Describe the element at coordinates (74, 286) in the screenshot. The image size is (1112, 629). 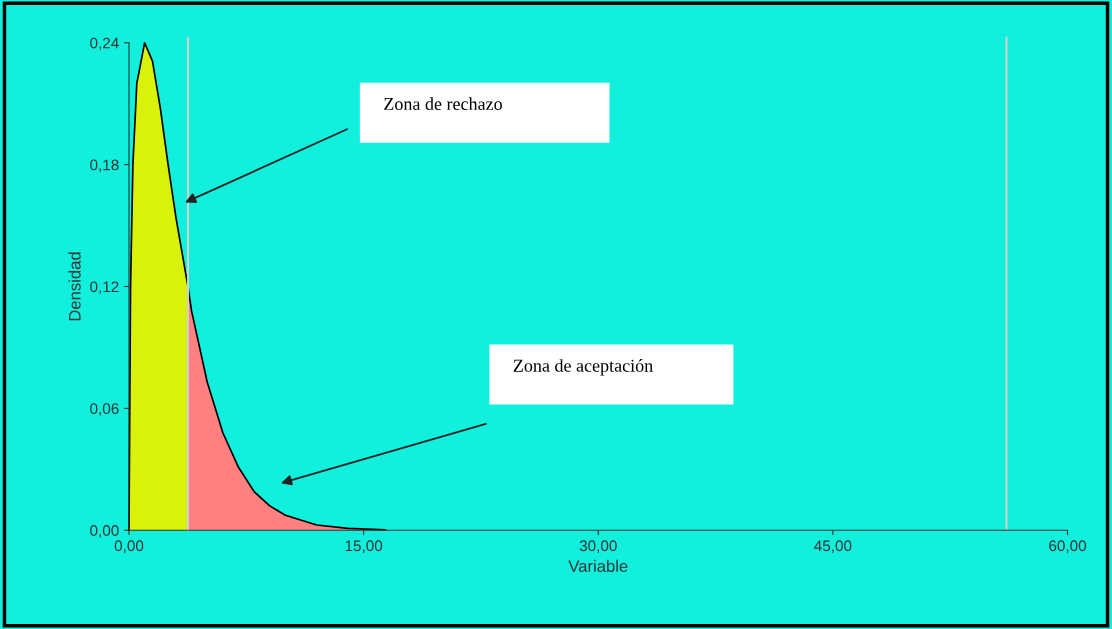
I see `y-axis-title: Densidad` at that location.